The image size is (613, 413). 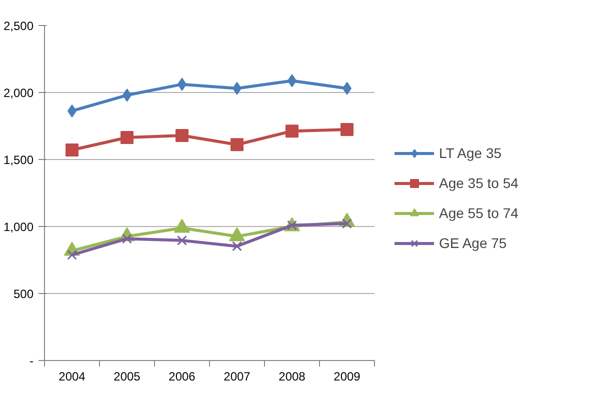 I want to click on legend-label: Age 55 to 74, so click(x=478, y=212).